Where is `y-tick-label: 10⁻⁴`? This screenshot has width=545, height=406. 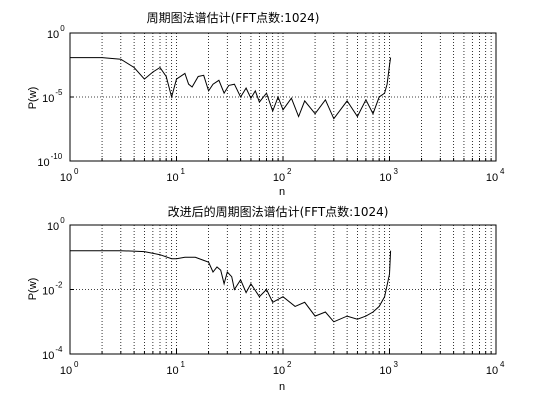
y-tick-label: 10⁻⁴ is located at coordinates (52, 353).